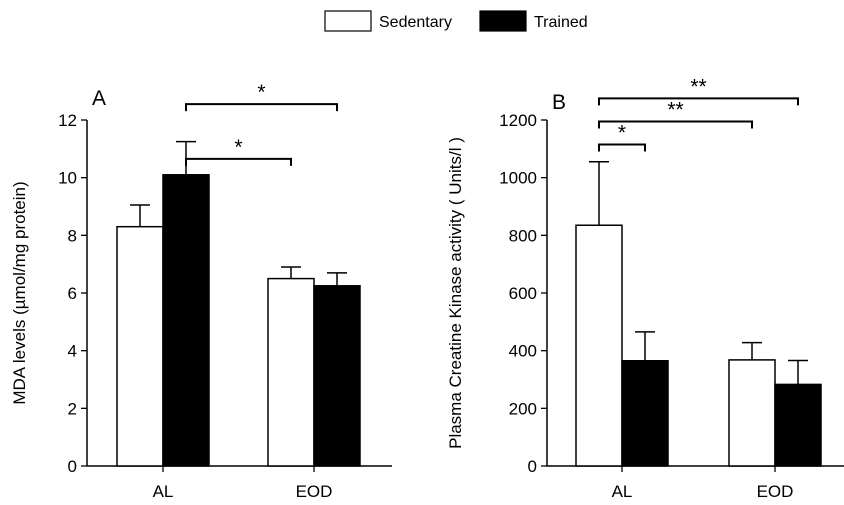 The height and width of the screenshot is (505, 844). Describe the element at coordinates (72, 235) in the screenshot. I see `y-tick-label: 8` at that location.